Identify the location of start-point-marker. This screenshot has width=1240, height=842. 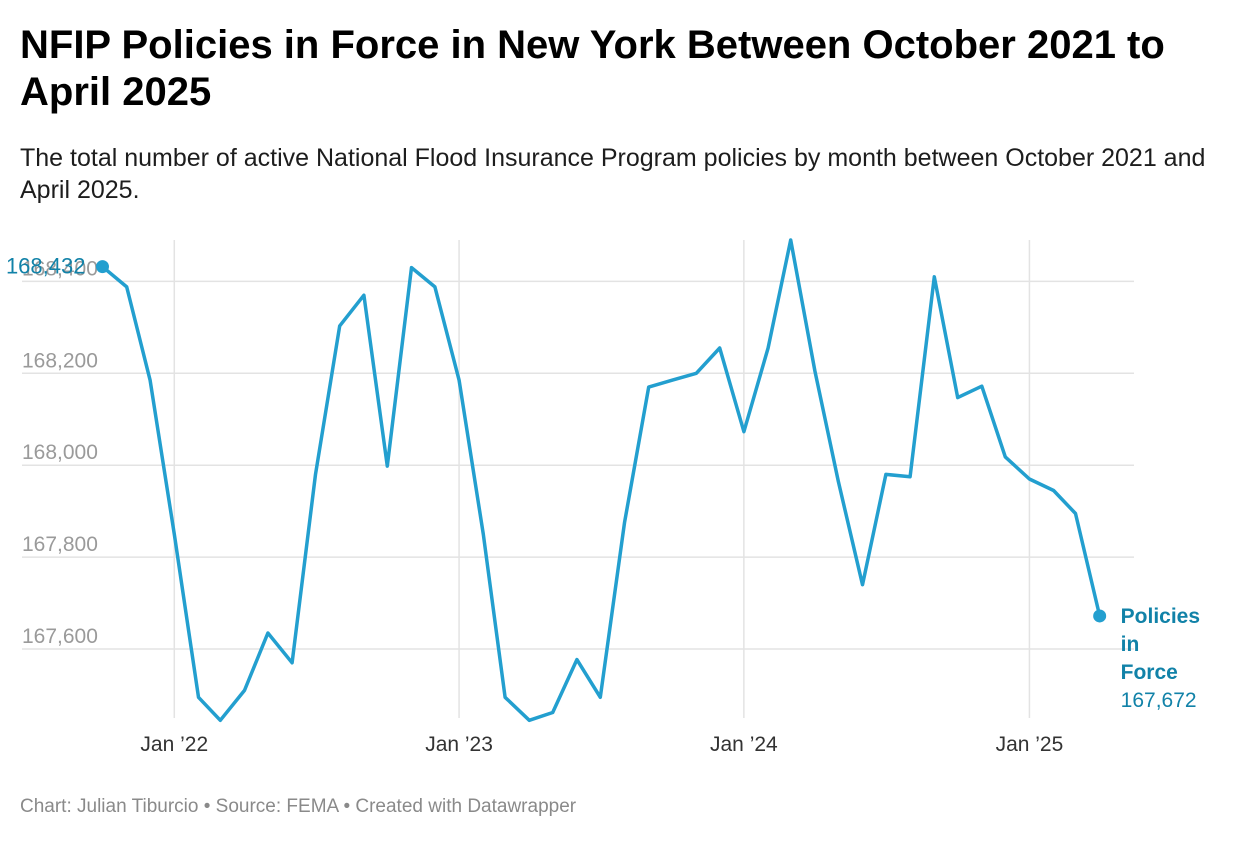
(102, 267).